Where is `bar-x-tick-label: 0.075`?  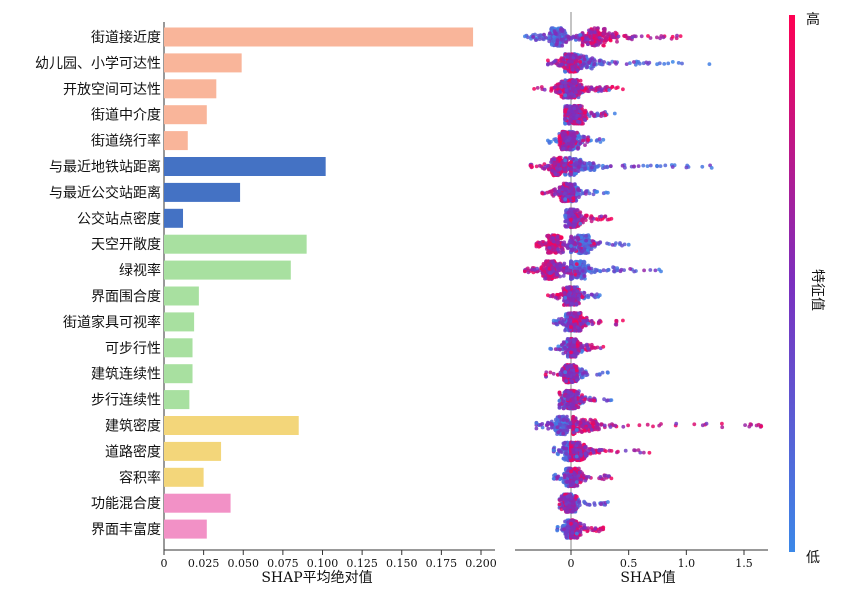
bar-x-tick-label: 0.075 is located at coordinates (283, 563).